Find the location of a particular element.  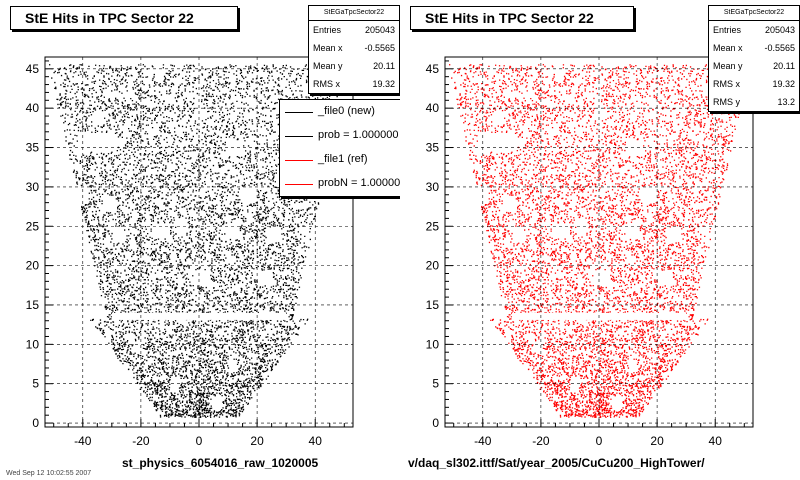

legend-entry: probN = 1.000000 is located at coordinates (340, 184).